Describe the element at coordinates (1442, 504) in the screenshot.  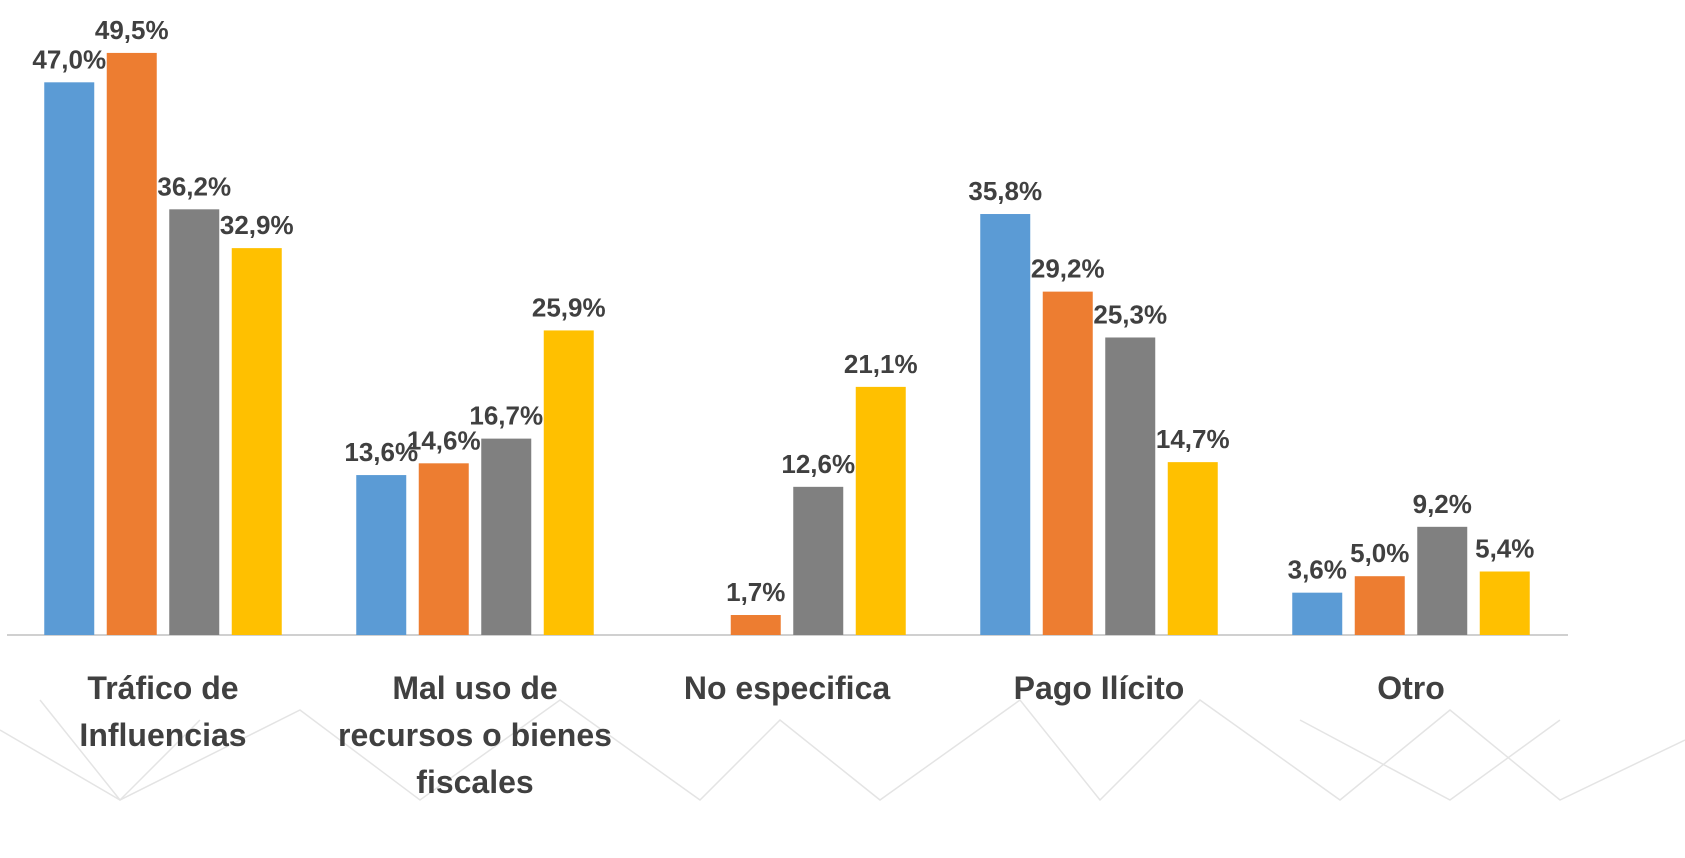
I see `value-label: 9,2%` at that location.